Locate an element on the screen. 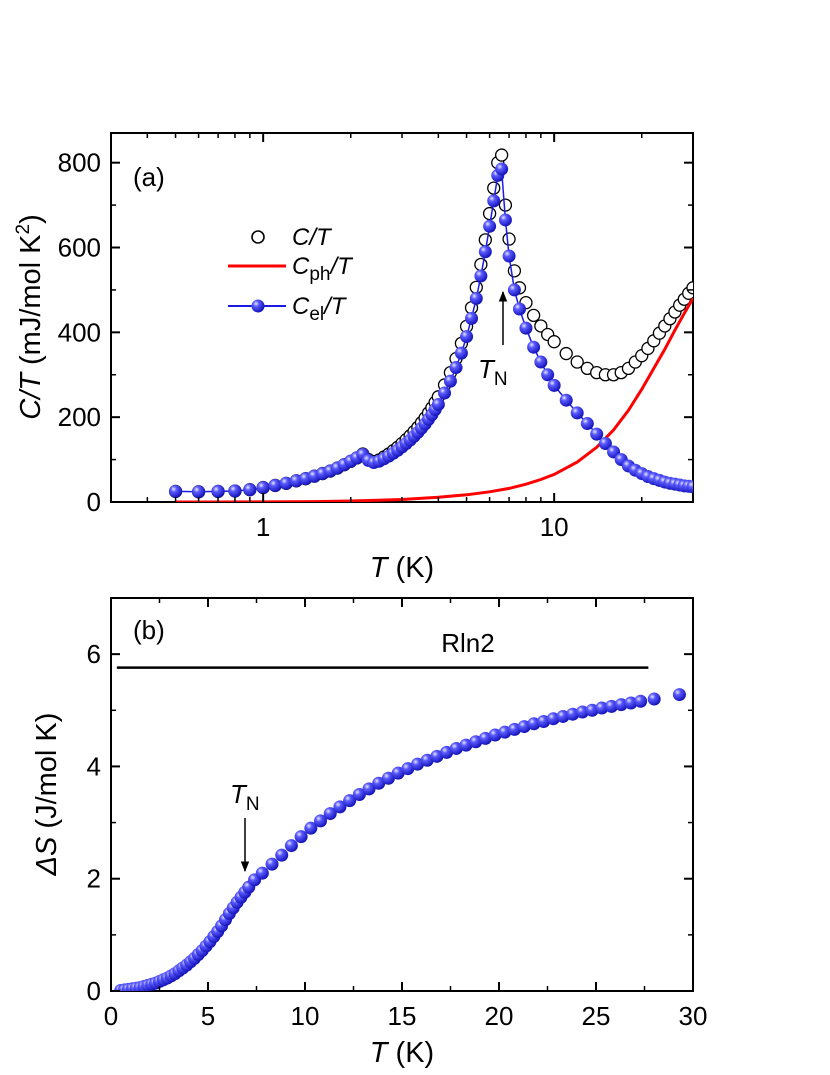 The height and width of the screenshot is (1075, 830). series-2-line is located at coordinates (434, 399).